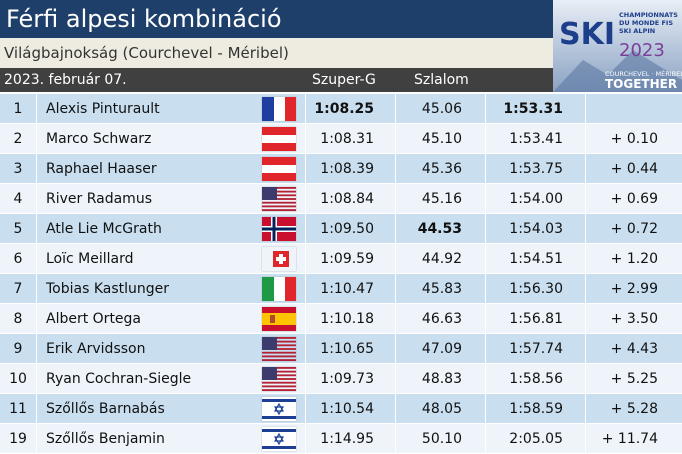 This screenshot has height=454, width=682. What do you see at coordinates (536, 139) in the screenshot?
I see `total-time: 1:53.41` at bounding box center [536, 139].